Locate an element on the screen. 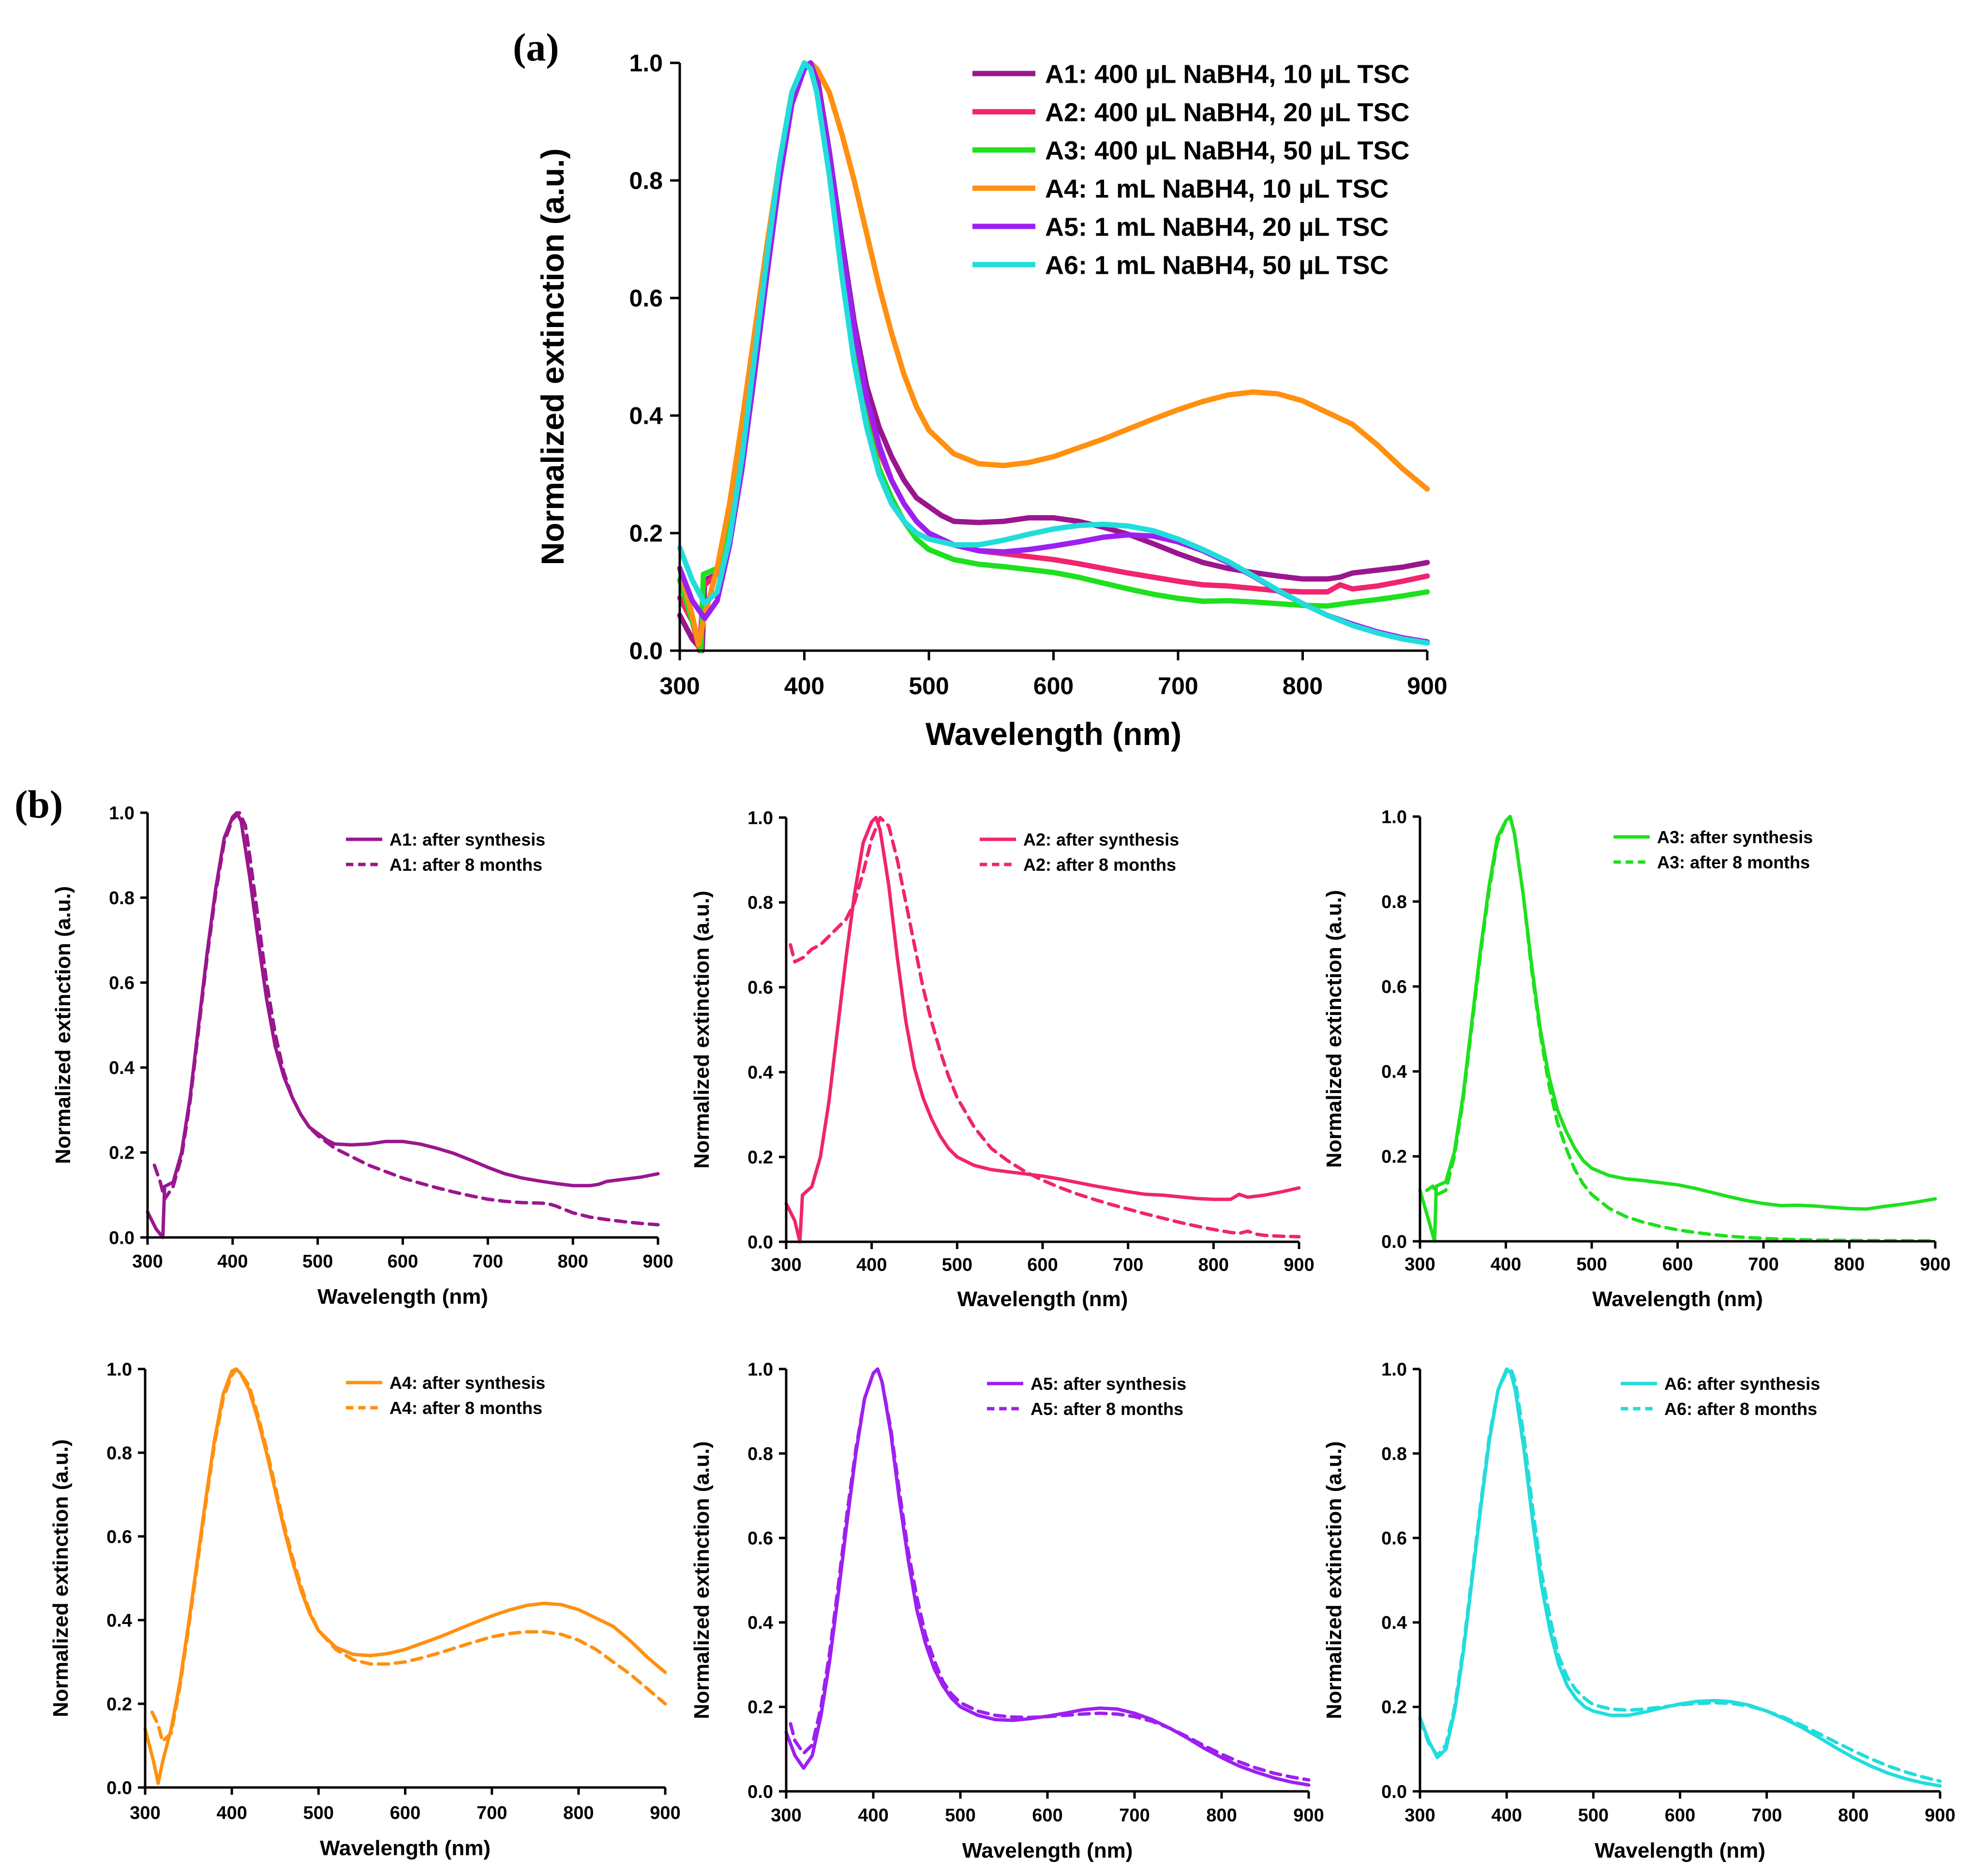 The width and height of the screenshot is (1972, 1876). legend-label-b5-2: A5: after 8 months is located at coordinates (1107, 1409).